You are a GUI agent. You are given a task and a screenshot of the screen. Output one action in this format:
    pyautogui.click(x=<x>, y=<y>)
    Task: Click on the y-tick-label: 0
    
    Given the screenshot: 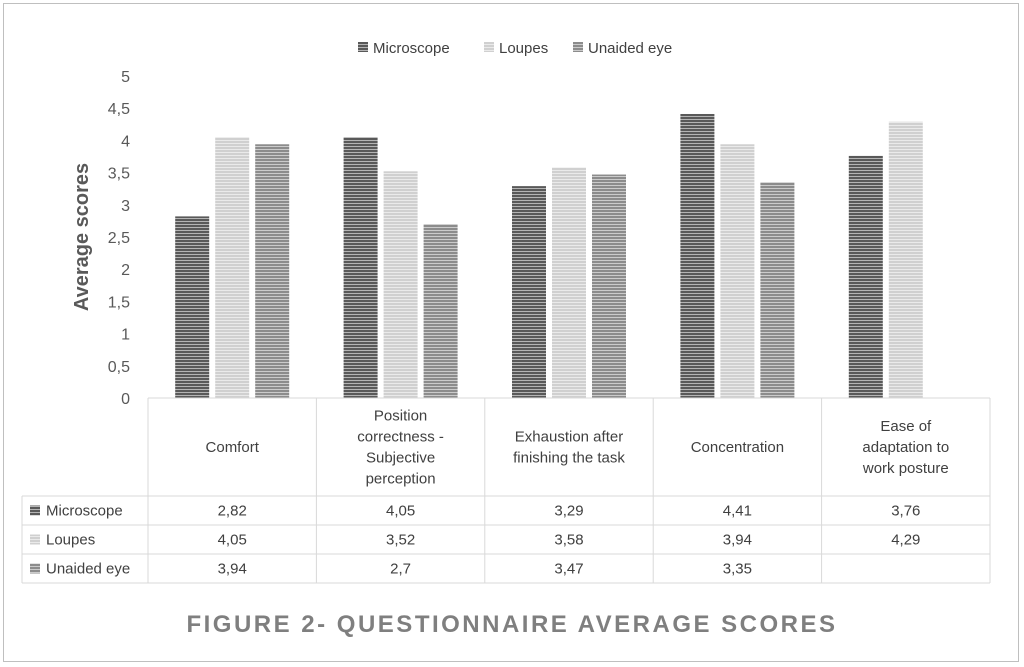 What is the action you would take?
    pyautogui.click(x=125, y=399)
    